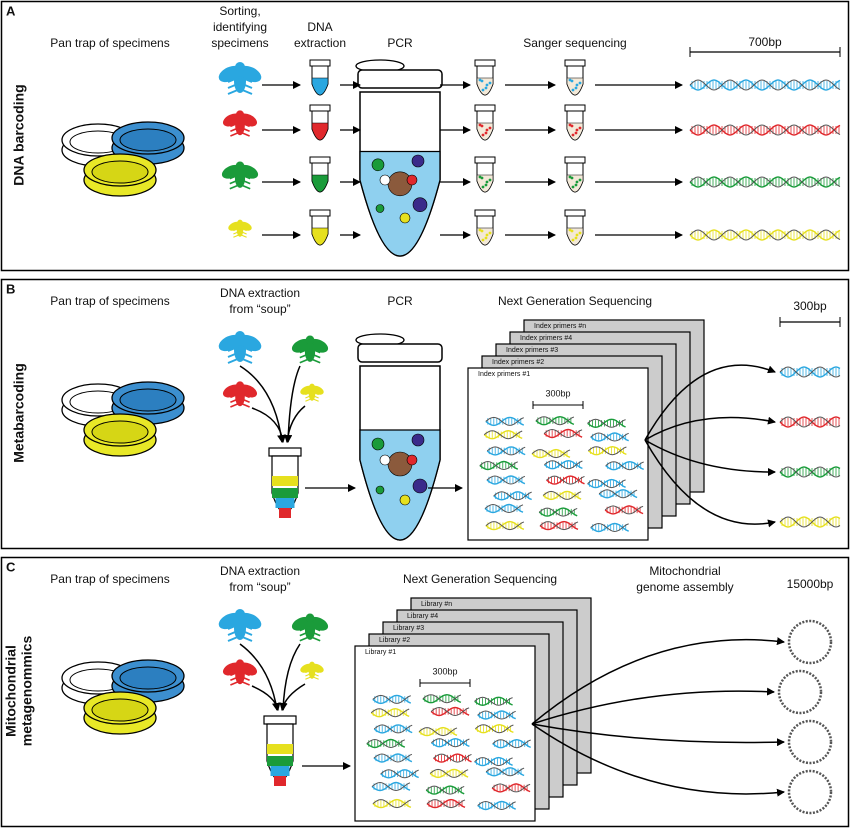 The image size is (850, 828). Describe the element at coordinates (504, 374) in the screenshot. I see `card-label: Index primers #1` at that location.